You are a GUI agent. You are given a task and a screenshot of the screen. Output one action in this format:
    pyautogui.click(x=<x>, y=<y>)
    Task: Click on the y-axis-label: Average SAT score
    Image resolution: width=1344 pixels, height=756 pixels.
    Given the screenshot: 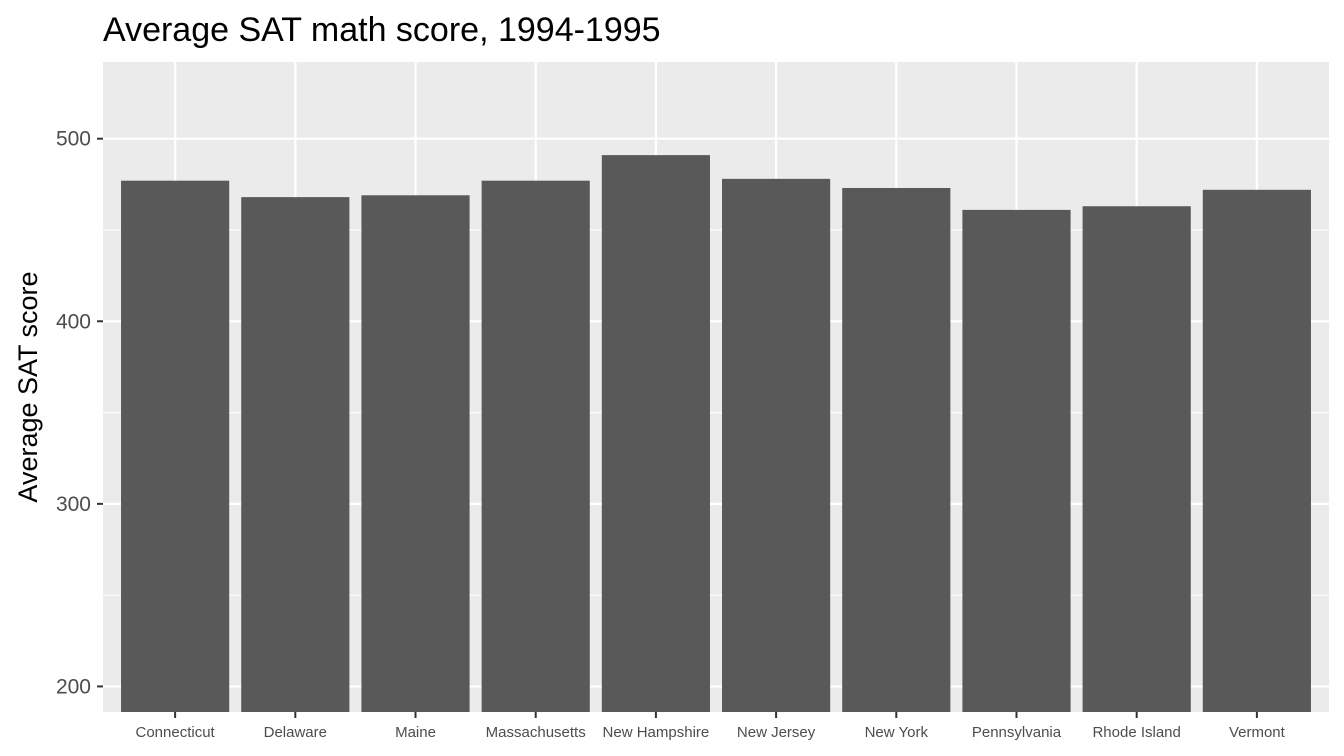 What is the action you would take?
    pyautogui.click(x=28, y=386)
    